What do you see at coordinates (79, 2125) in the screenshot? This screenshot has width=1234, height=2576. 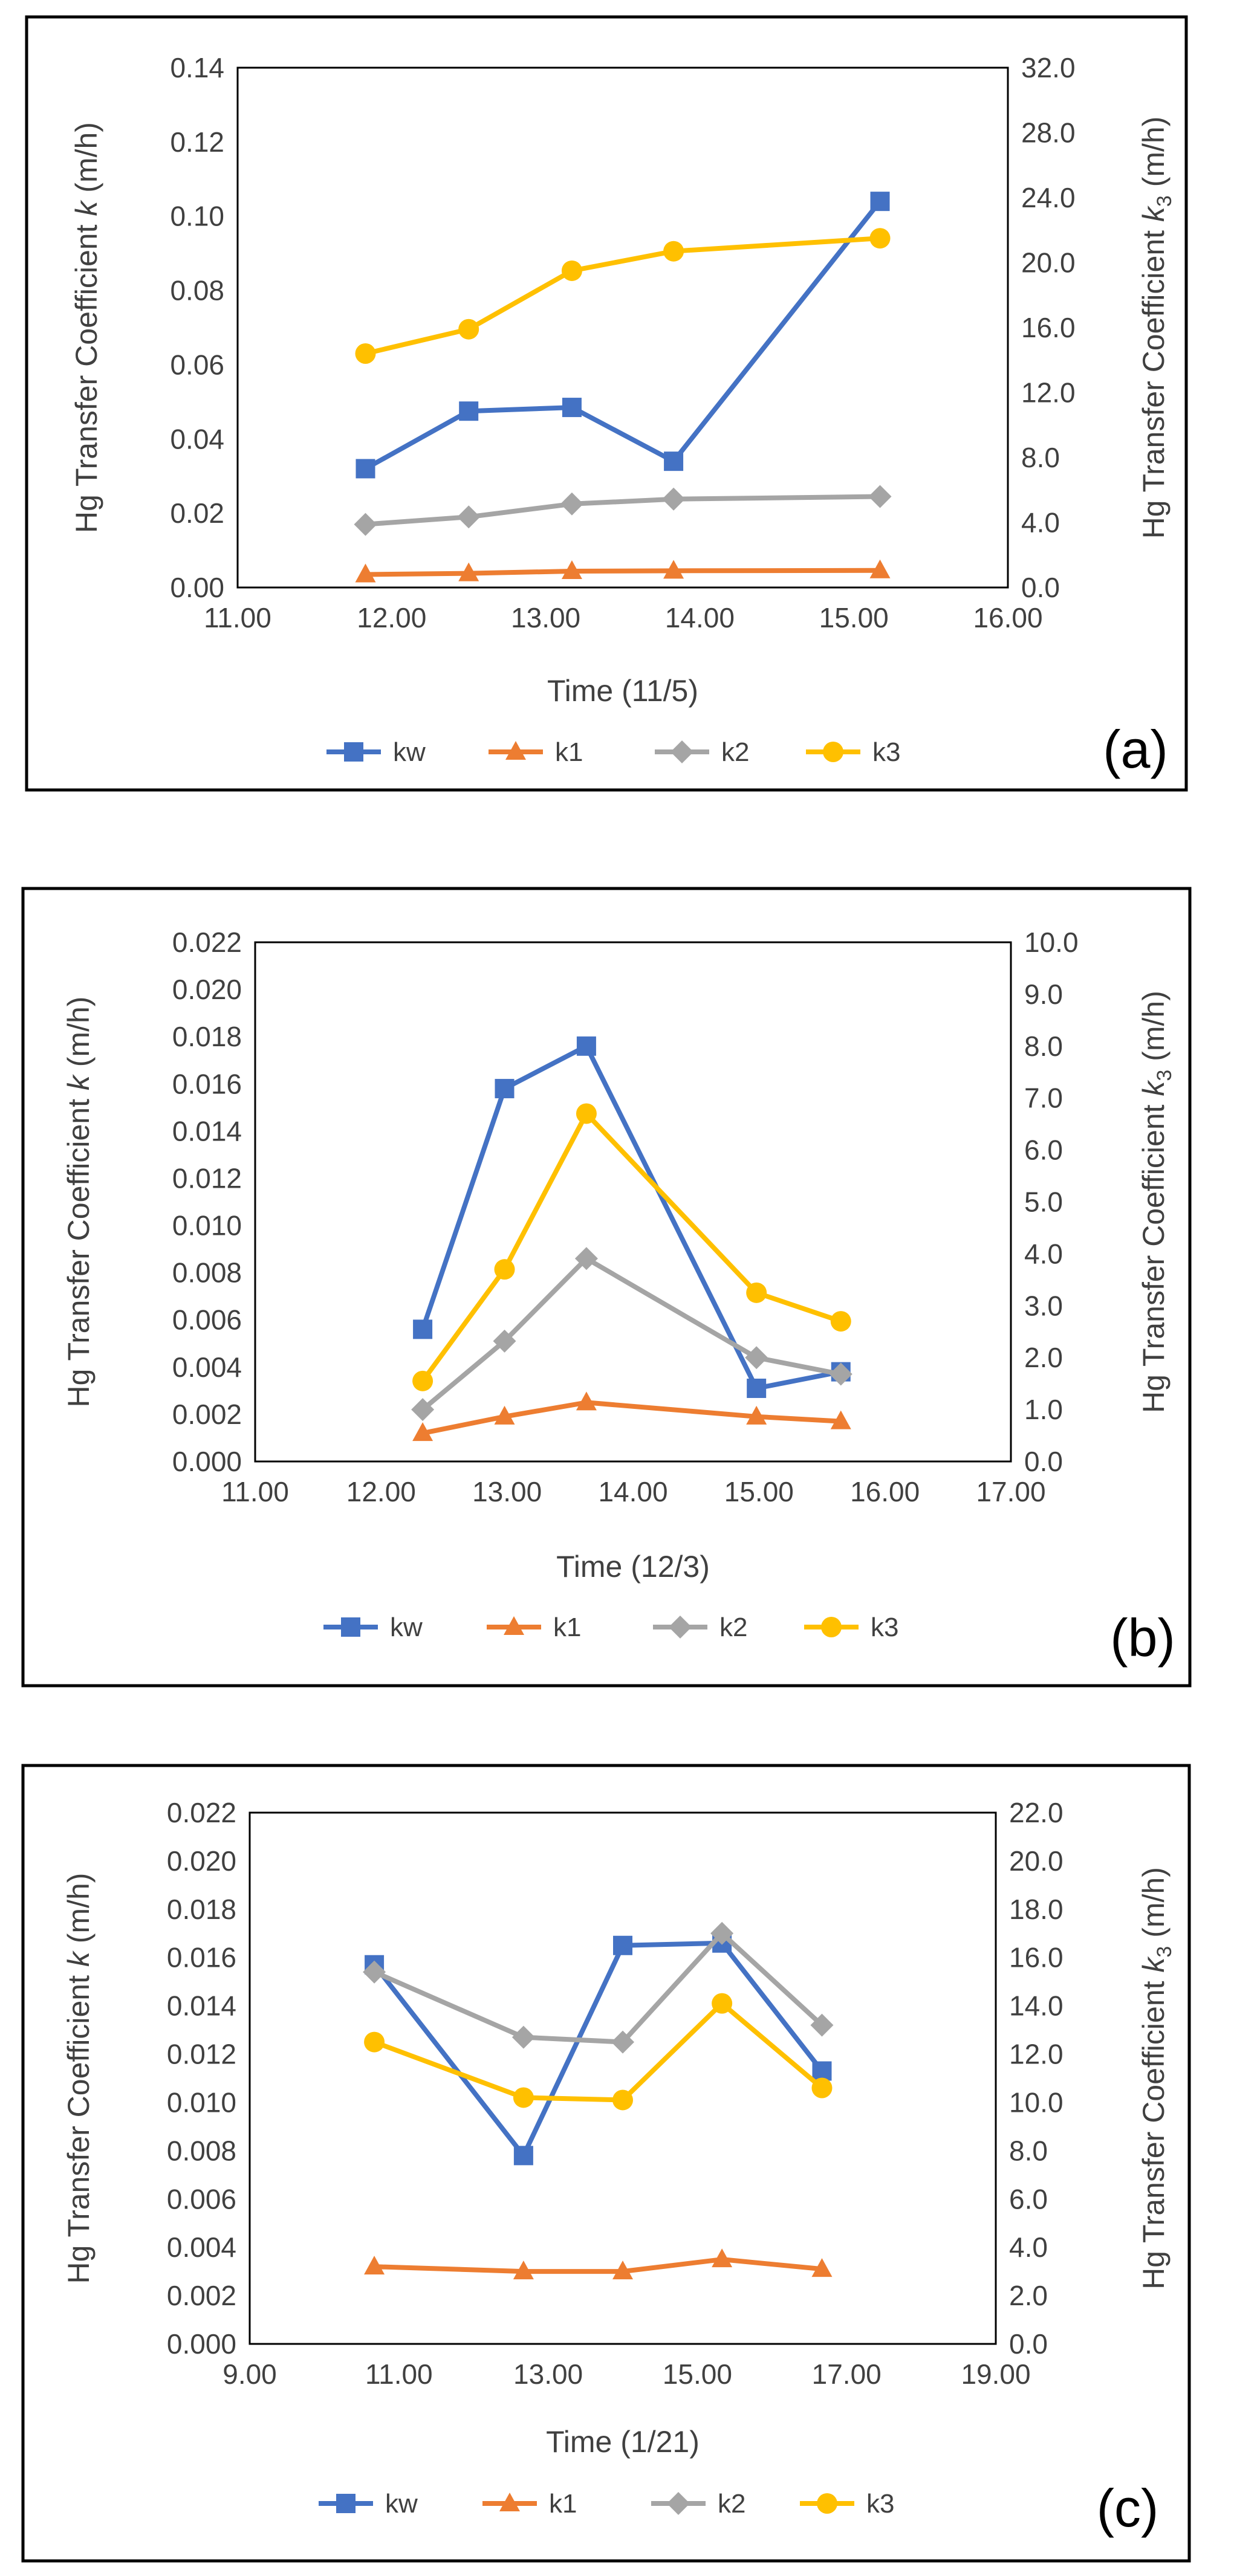 I see `left-y-axis-title-text: Hg Transfer Coefficient` at bounding box center [79, 2125].